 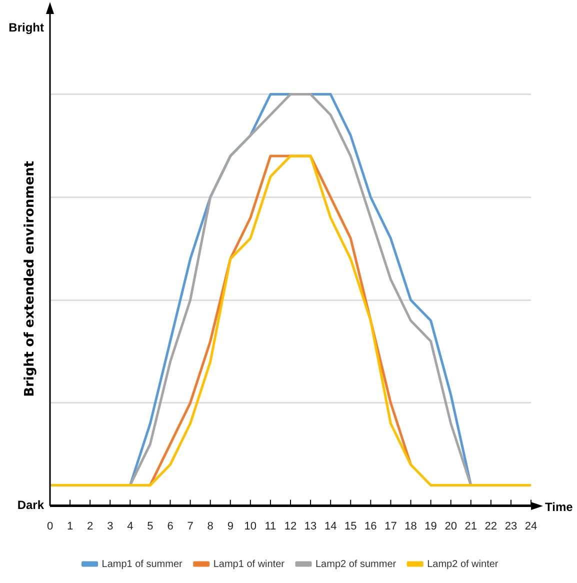 What do you see at coordinates (210, 526) in the screenshot?
I see `x-tick-label: 8` at bounding box center [210, 526].